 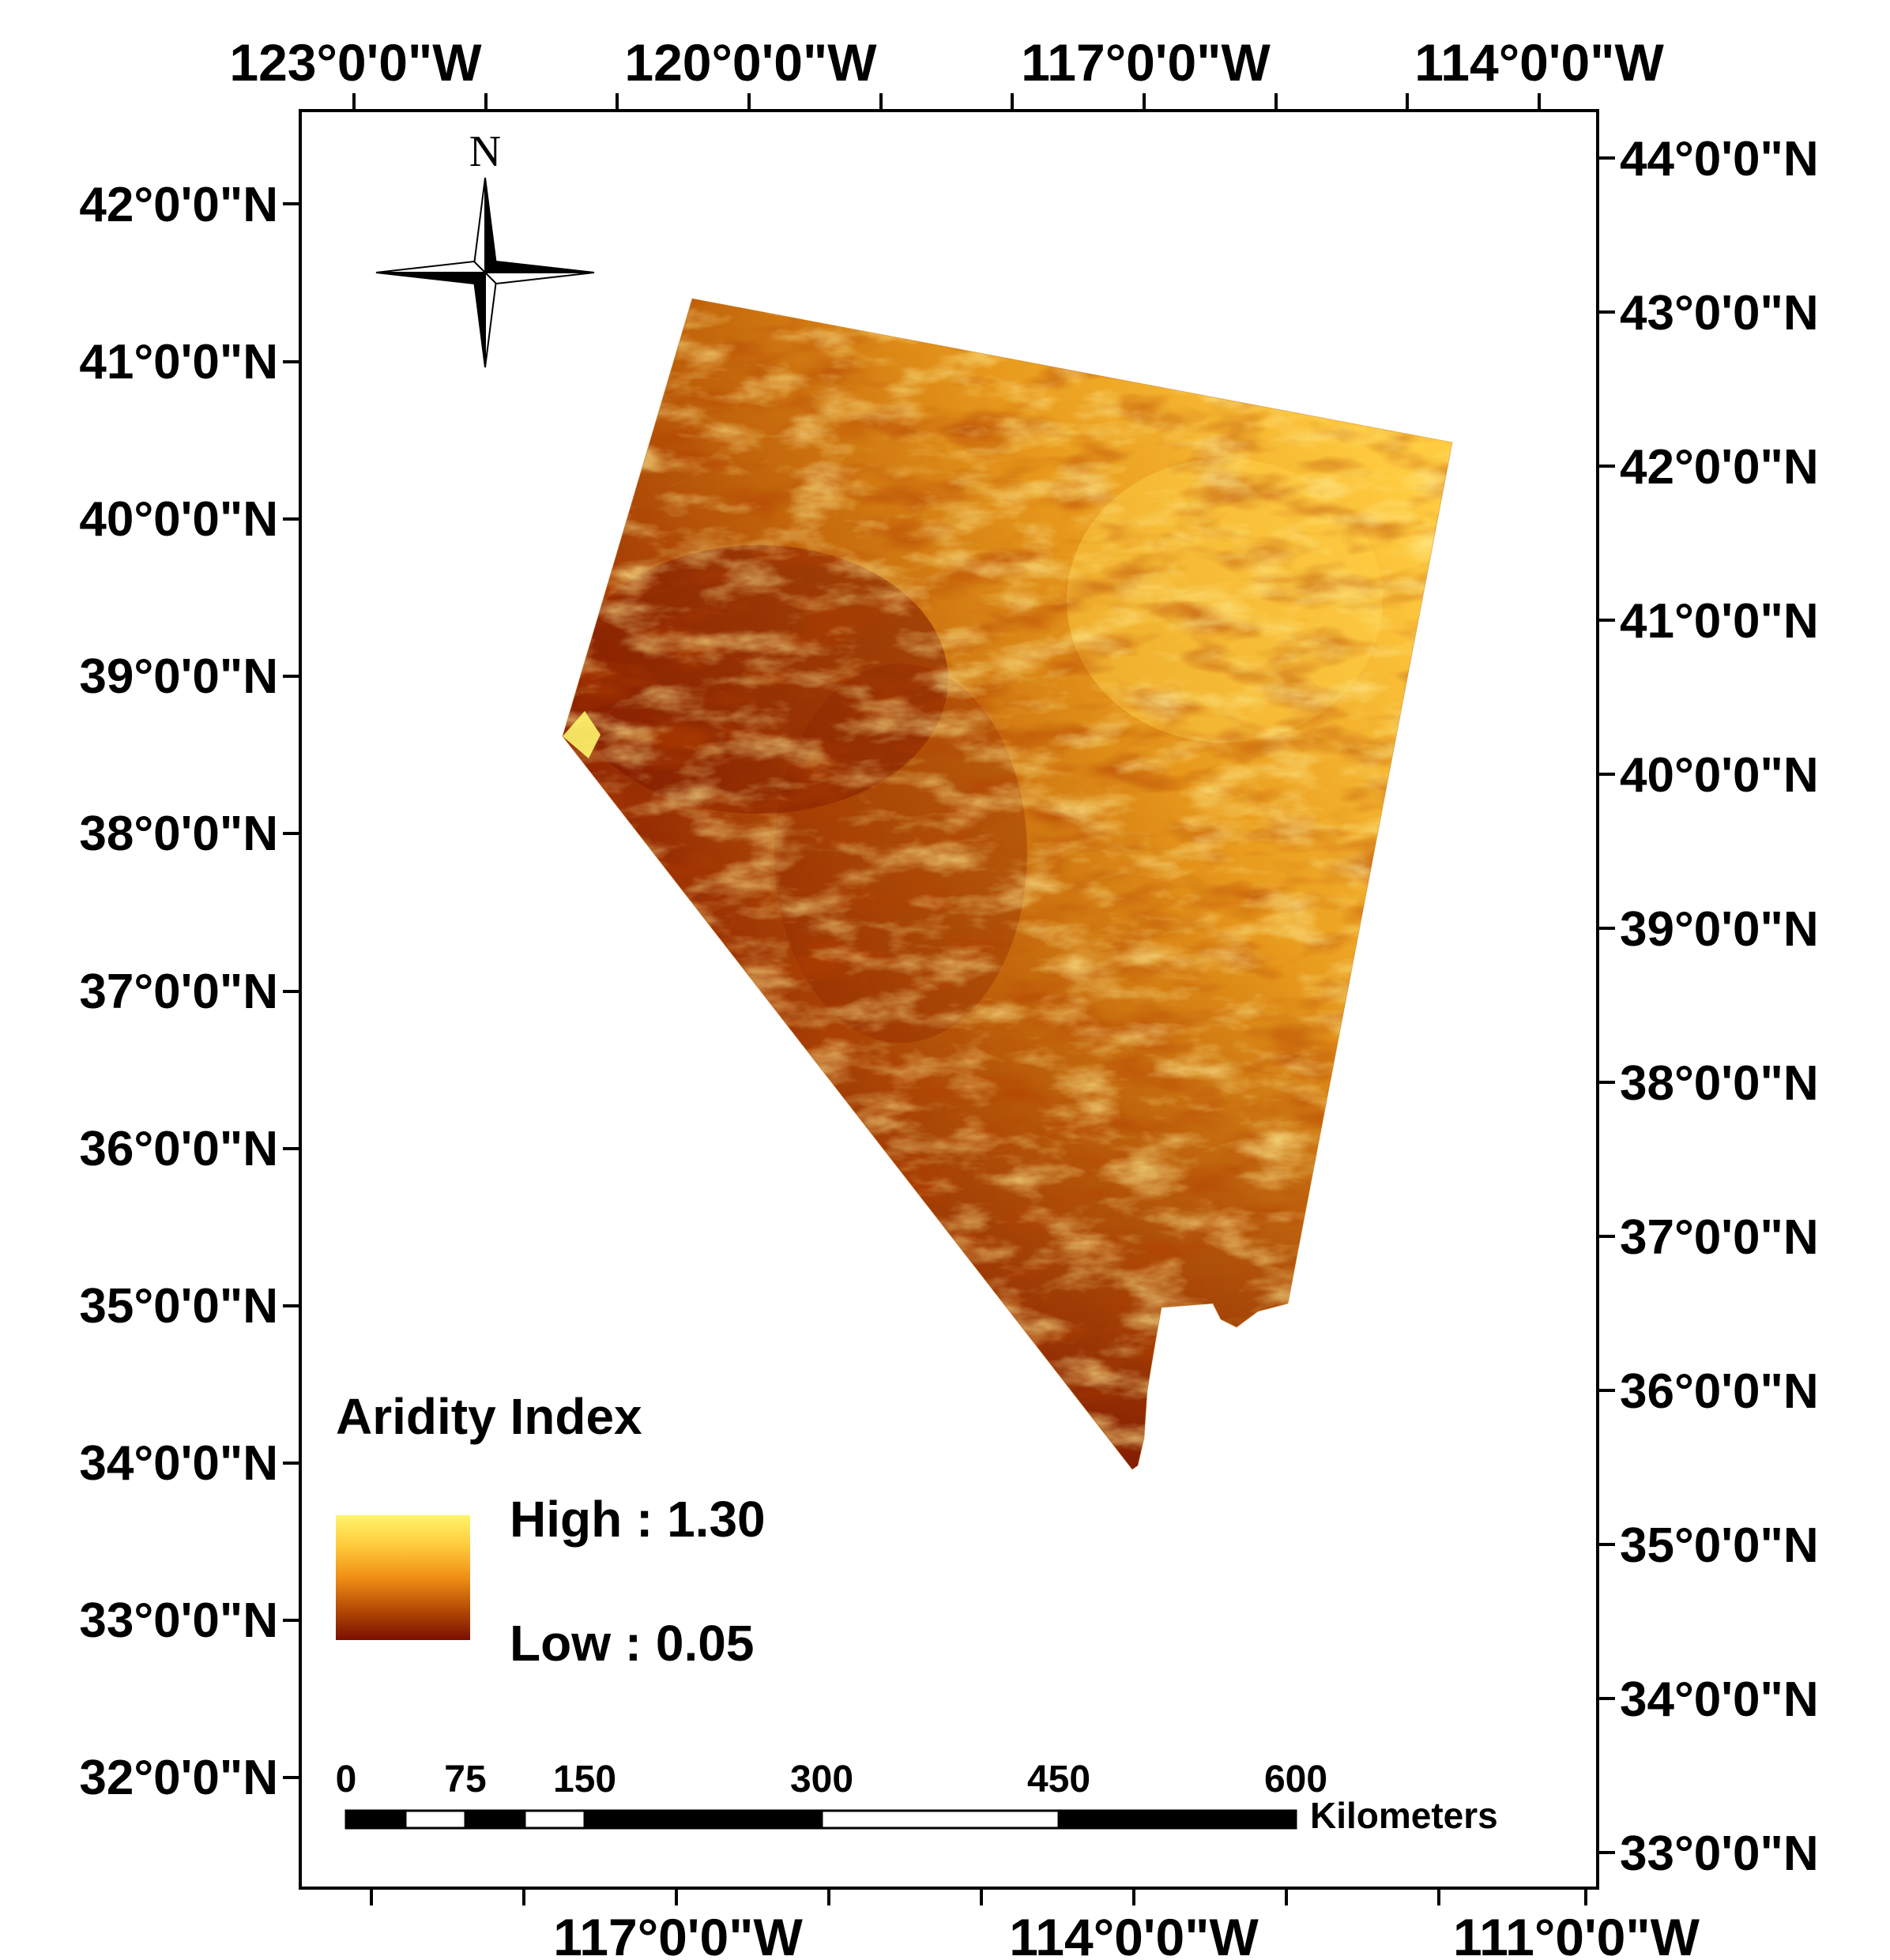 What do you see at coordinates (1719, 775) in the screenshot?
I see `lat-label-right-5: 40°0'0"N` at bounding box center [1719, 775].